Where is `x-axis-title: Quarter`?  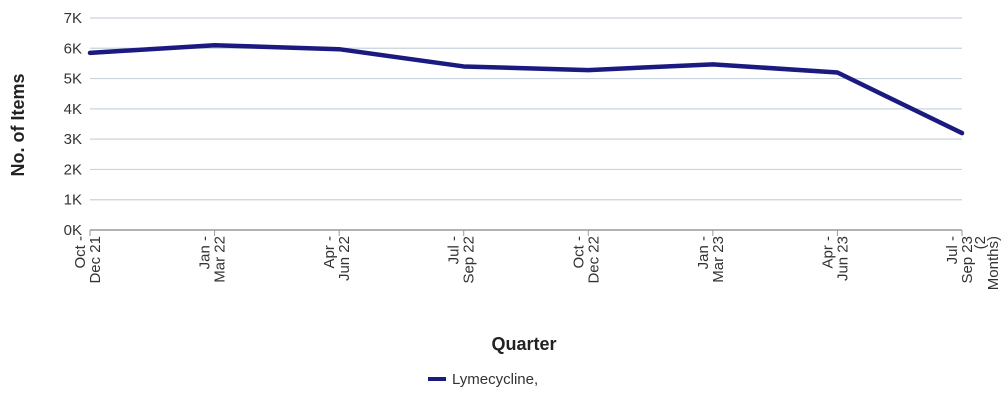
x-axis-title: Quarter is located at coordinates (523, 344).